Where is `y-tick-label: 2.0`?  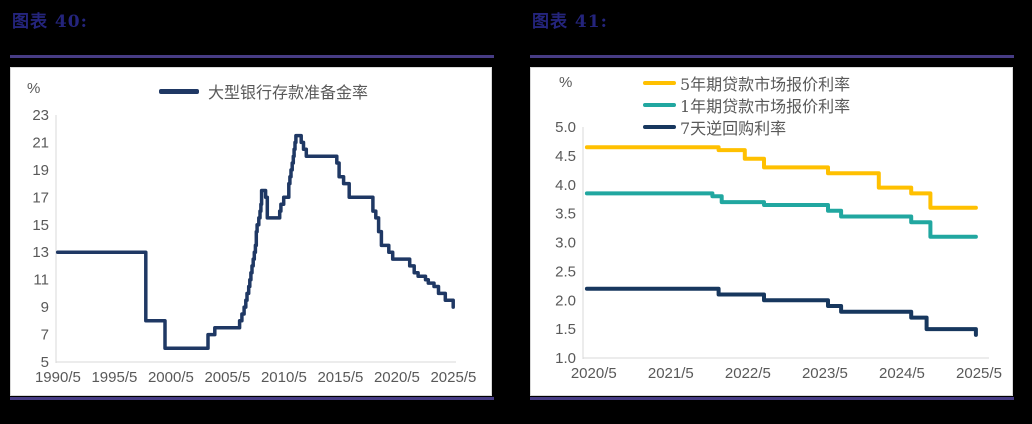
y-tick-label: 2.0 is located at coordinates (565, 300).